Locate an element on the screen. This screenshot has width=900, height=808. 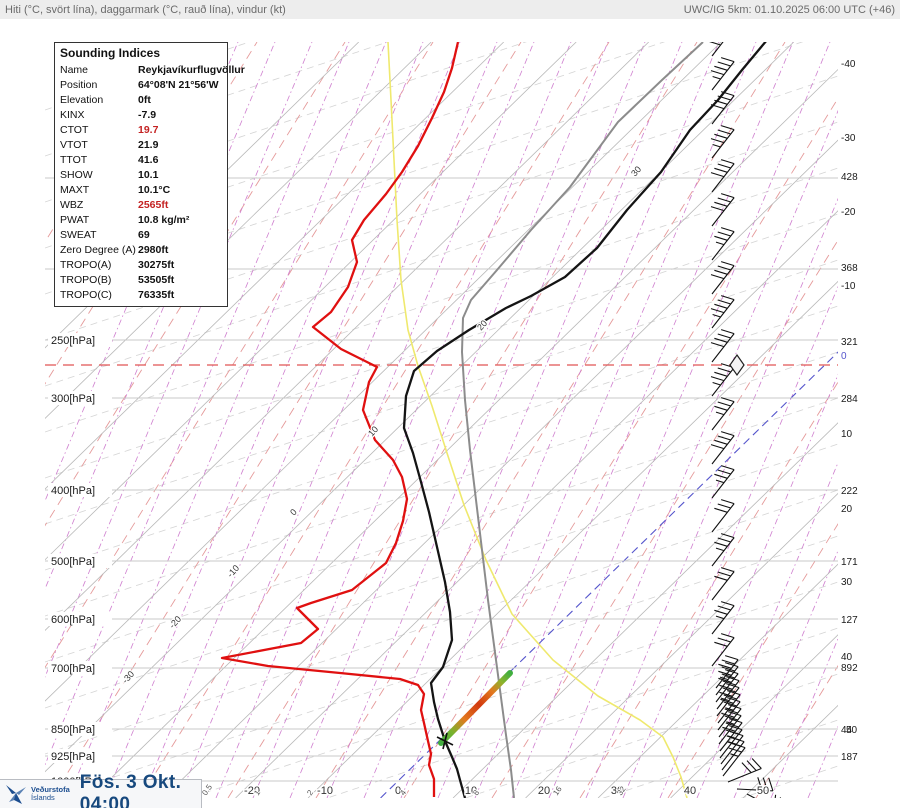
bottom-time-bar: Veðurstofa Íslands Fös. 3 Okt. 04:00 is located at coordinates (101, 790).